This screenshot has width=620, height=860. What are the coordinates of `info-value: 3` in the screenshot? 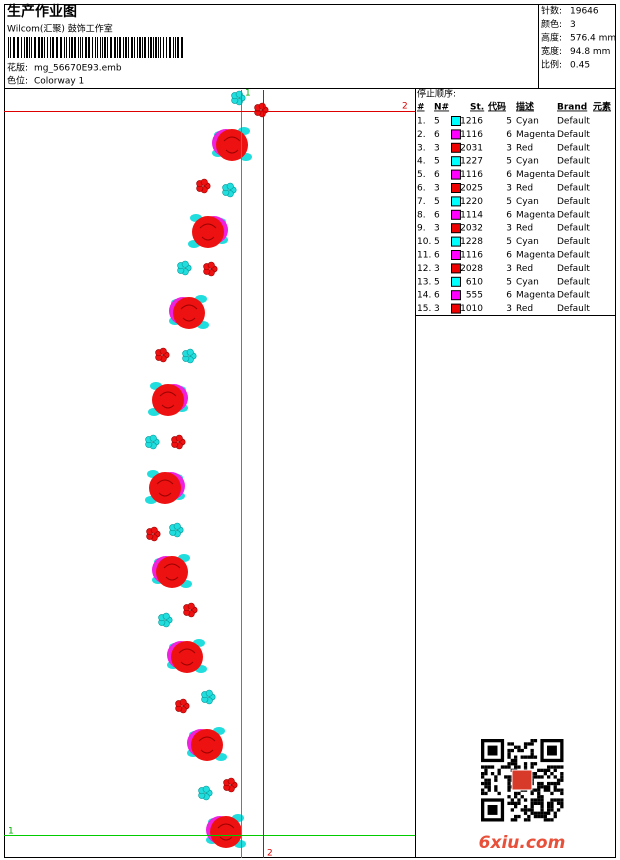 It's located at (573, 25).